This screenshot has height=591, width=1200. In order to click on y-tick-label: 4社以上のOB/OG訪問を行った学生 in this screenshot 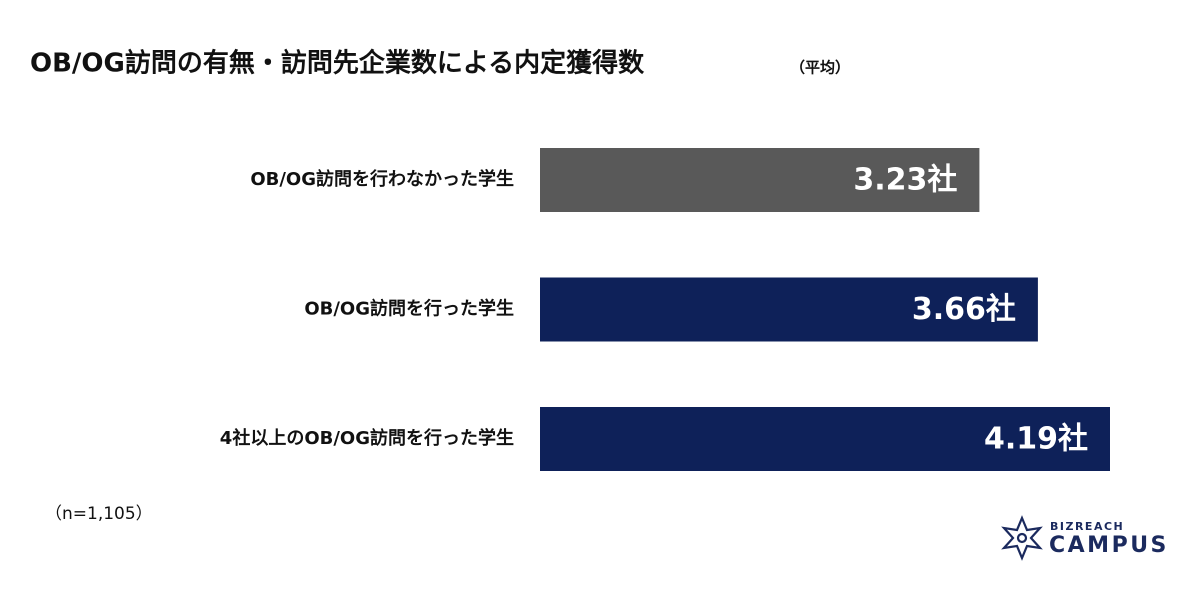, I will do `click(367, 438)`.